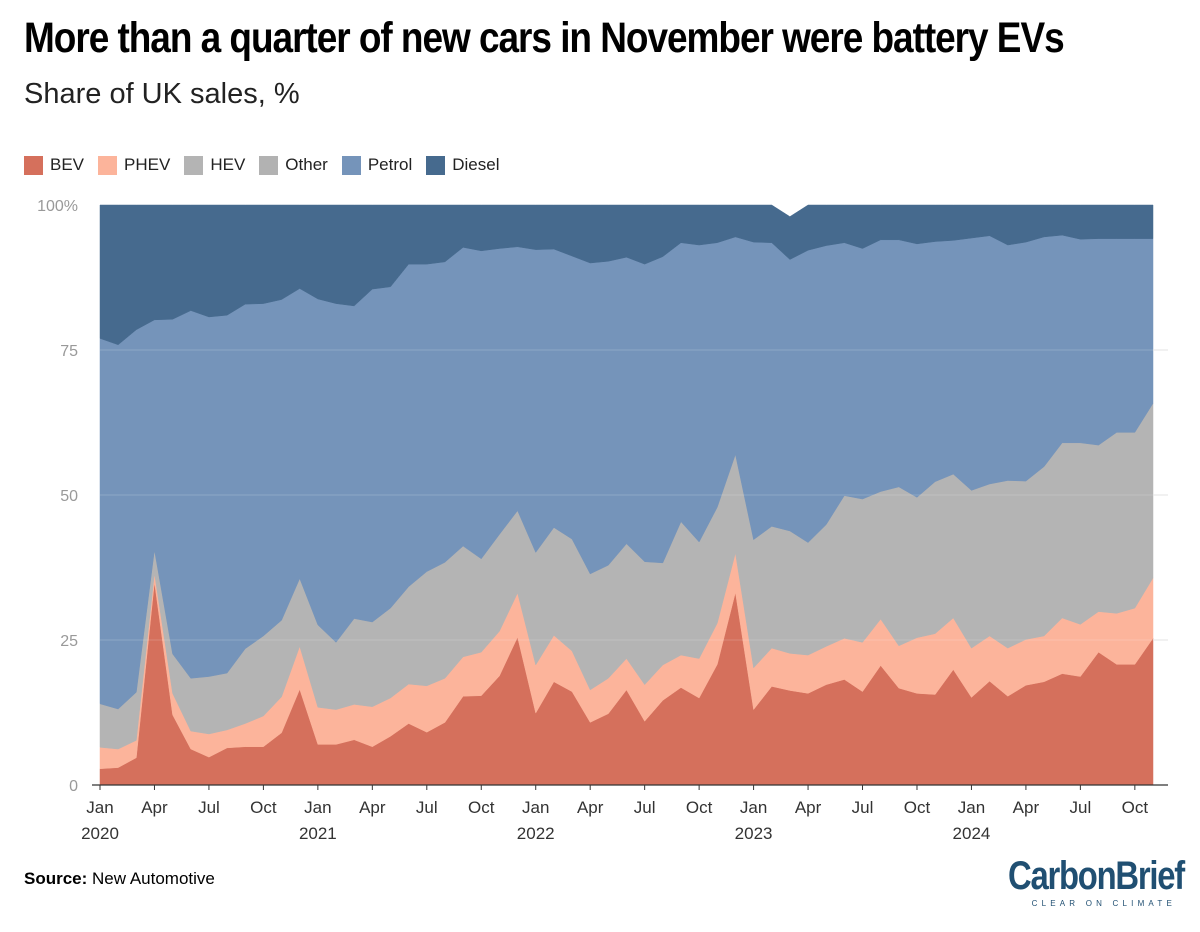  Describe the element at coordinates (73, 786) in the screenshot. I see `y-tick-label: 0` at that location.